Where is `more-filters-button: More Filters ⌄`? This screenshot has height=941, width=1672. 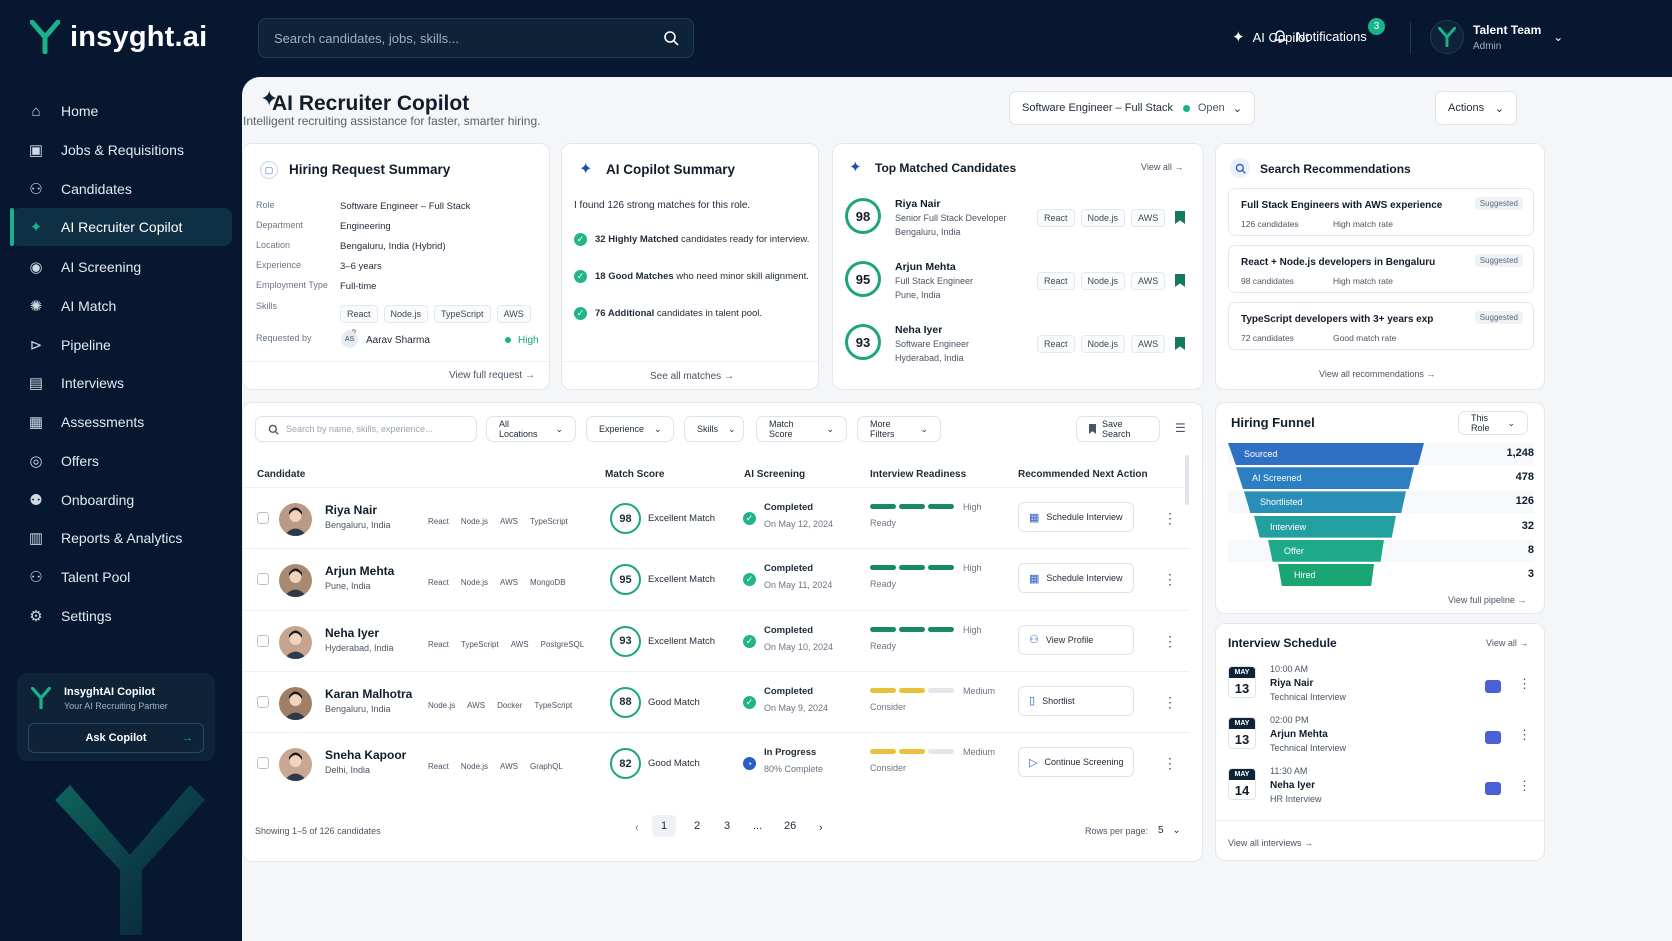
more-filters-button: More Filters ⌄ is located at coordinates (899, 429).